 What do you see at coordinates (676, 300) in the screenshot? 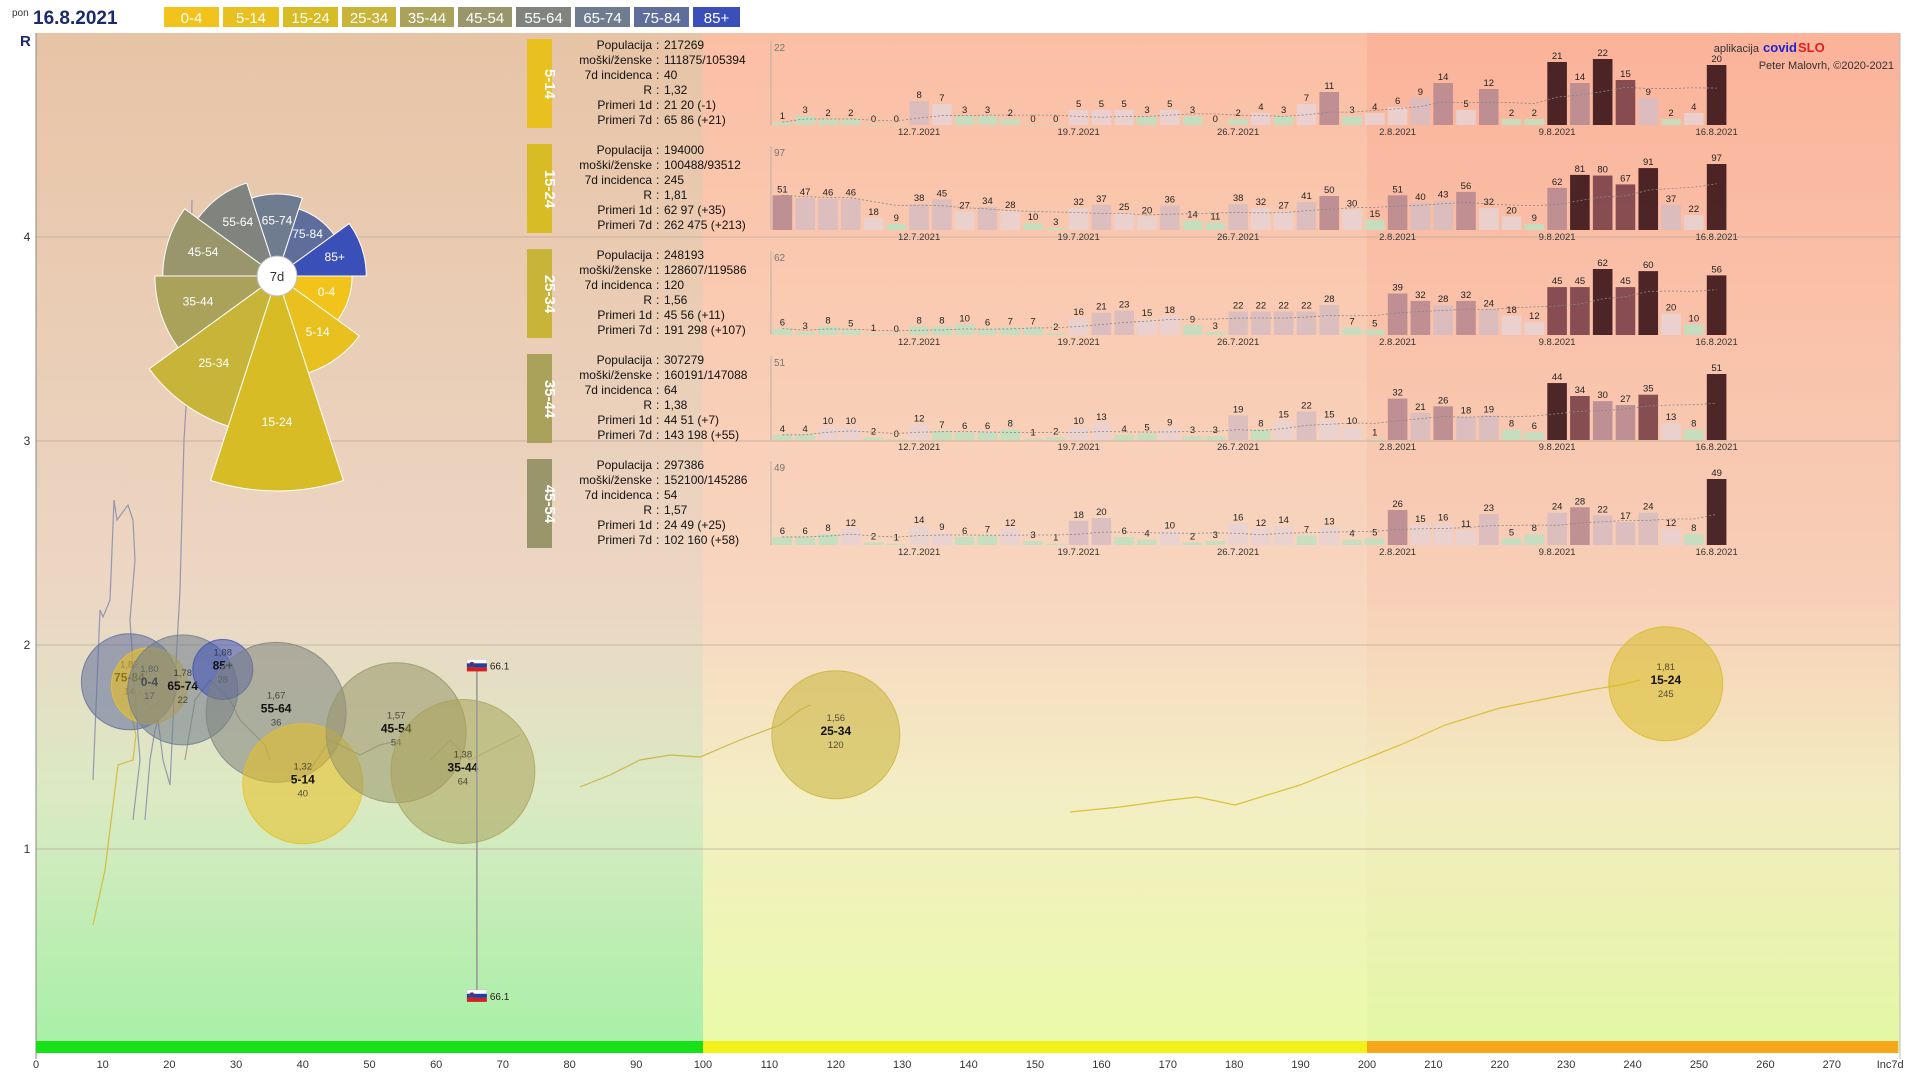
I see `panel-stat-value: 1,56` at bounding box center [676, 300].